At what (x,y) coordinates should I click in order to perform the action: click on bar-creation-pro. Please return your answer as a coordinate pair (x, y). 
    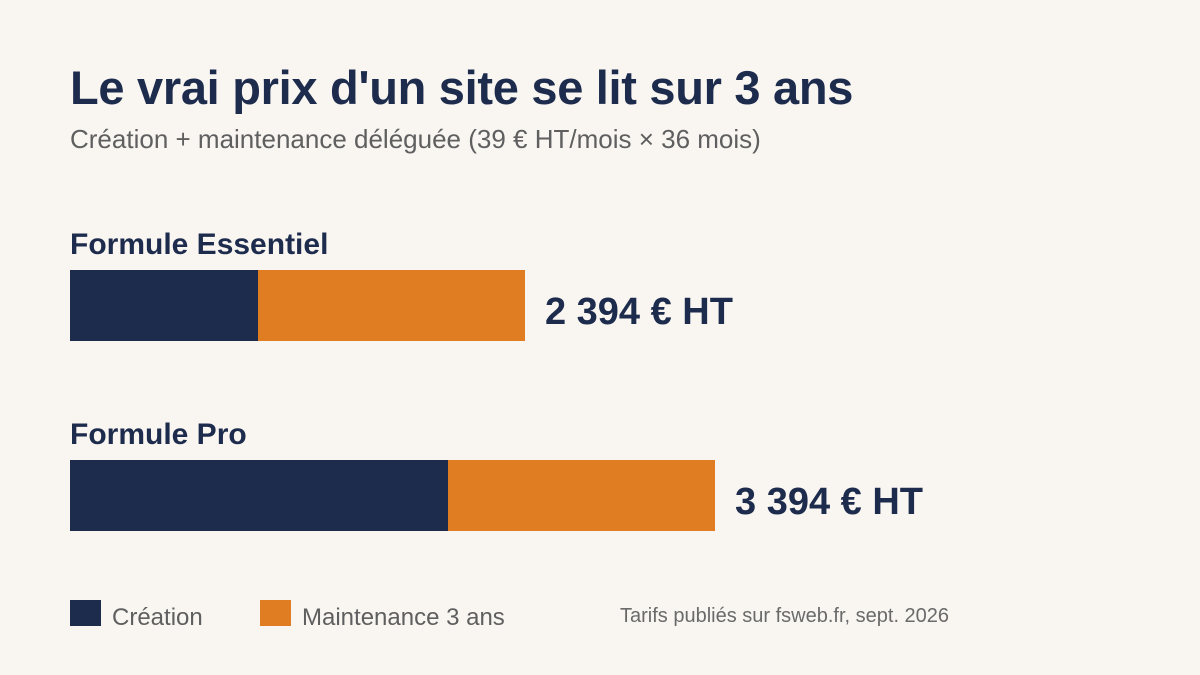
    Looking at the image, I should click on (259, 495).